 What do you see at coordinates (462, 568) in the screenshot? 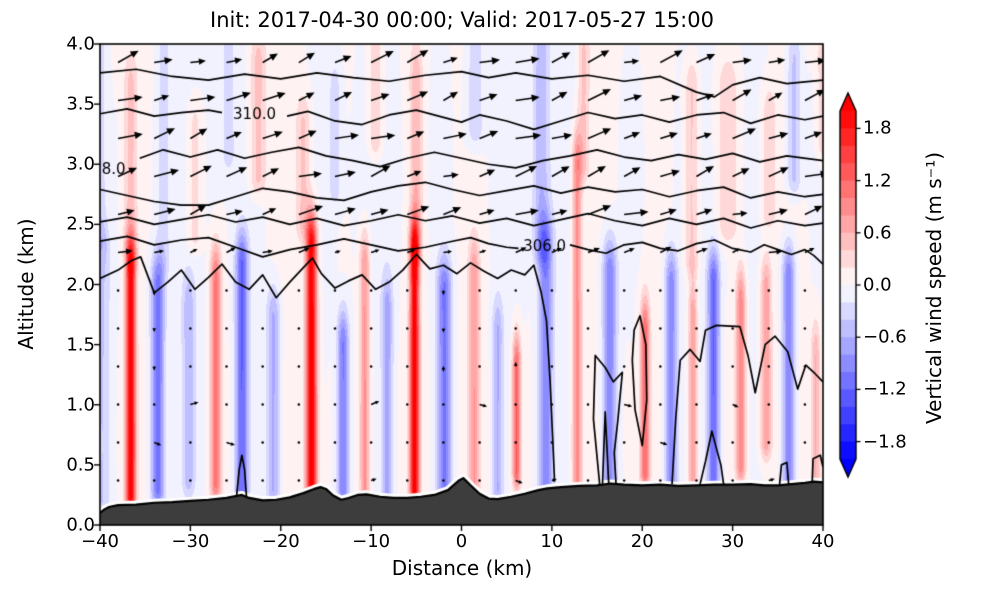
I see `x-axis-label: Distance (km)` at bounding box center [462, 568].